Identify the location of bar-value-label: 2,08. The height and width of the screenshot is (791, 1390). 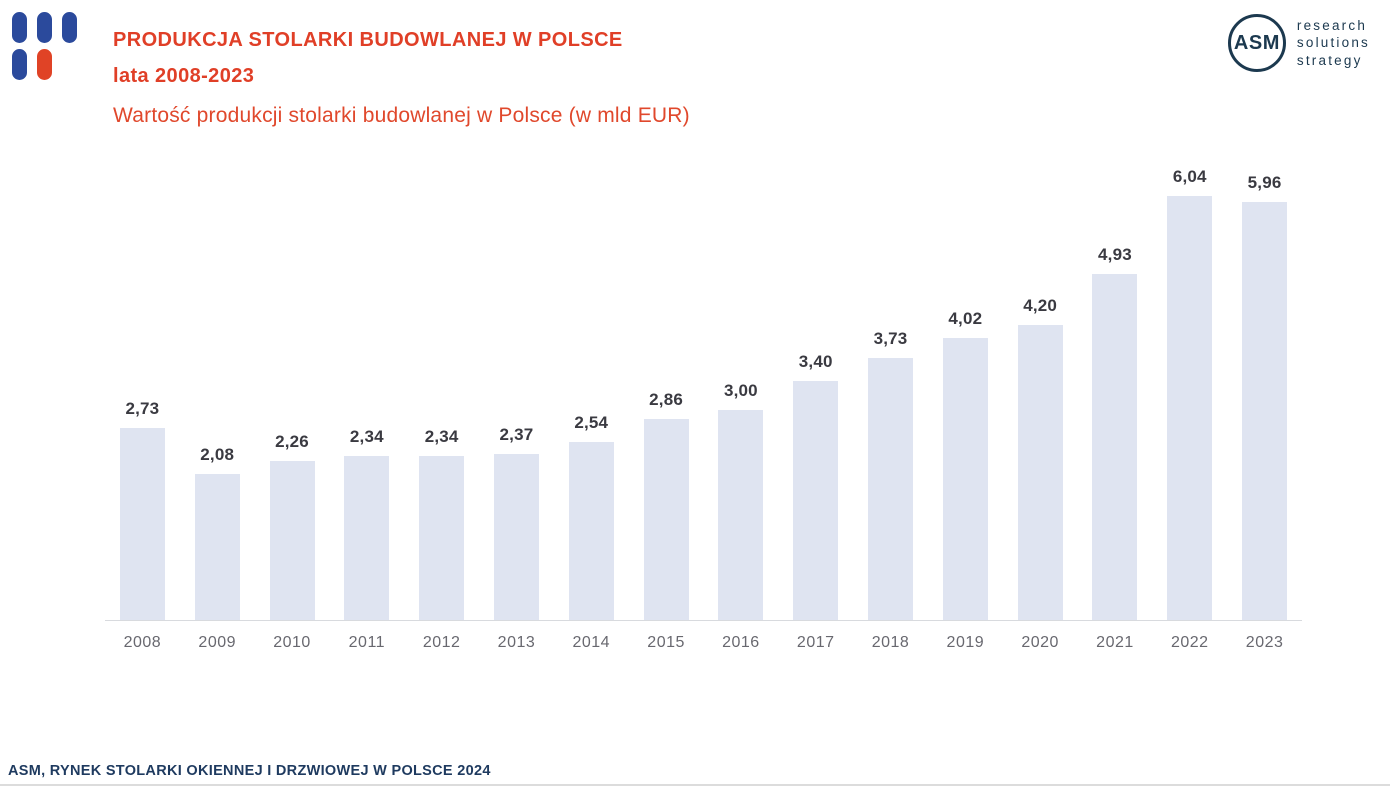
(217, 454).